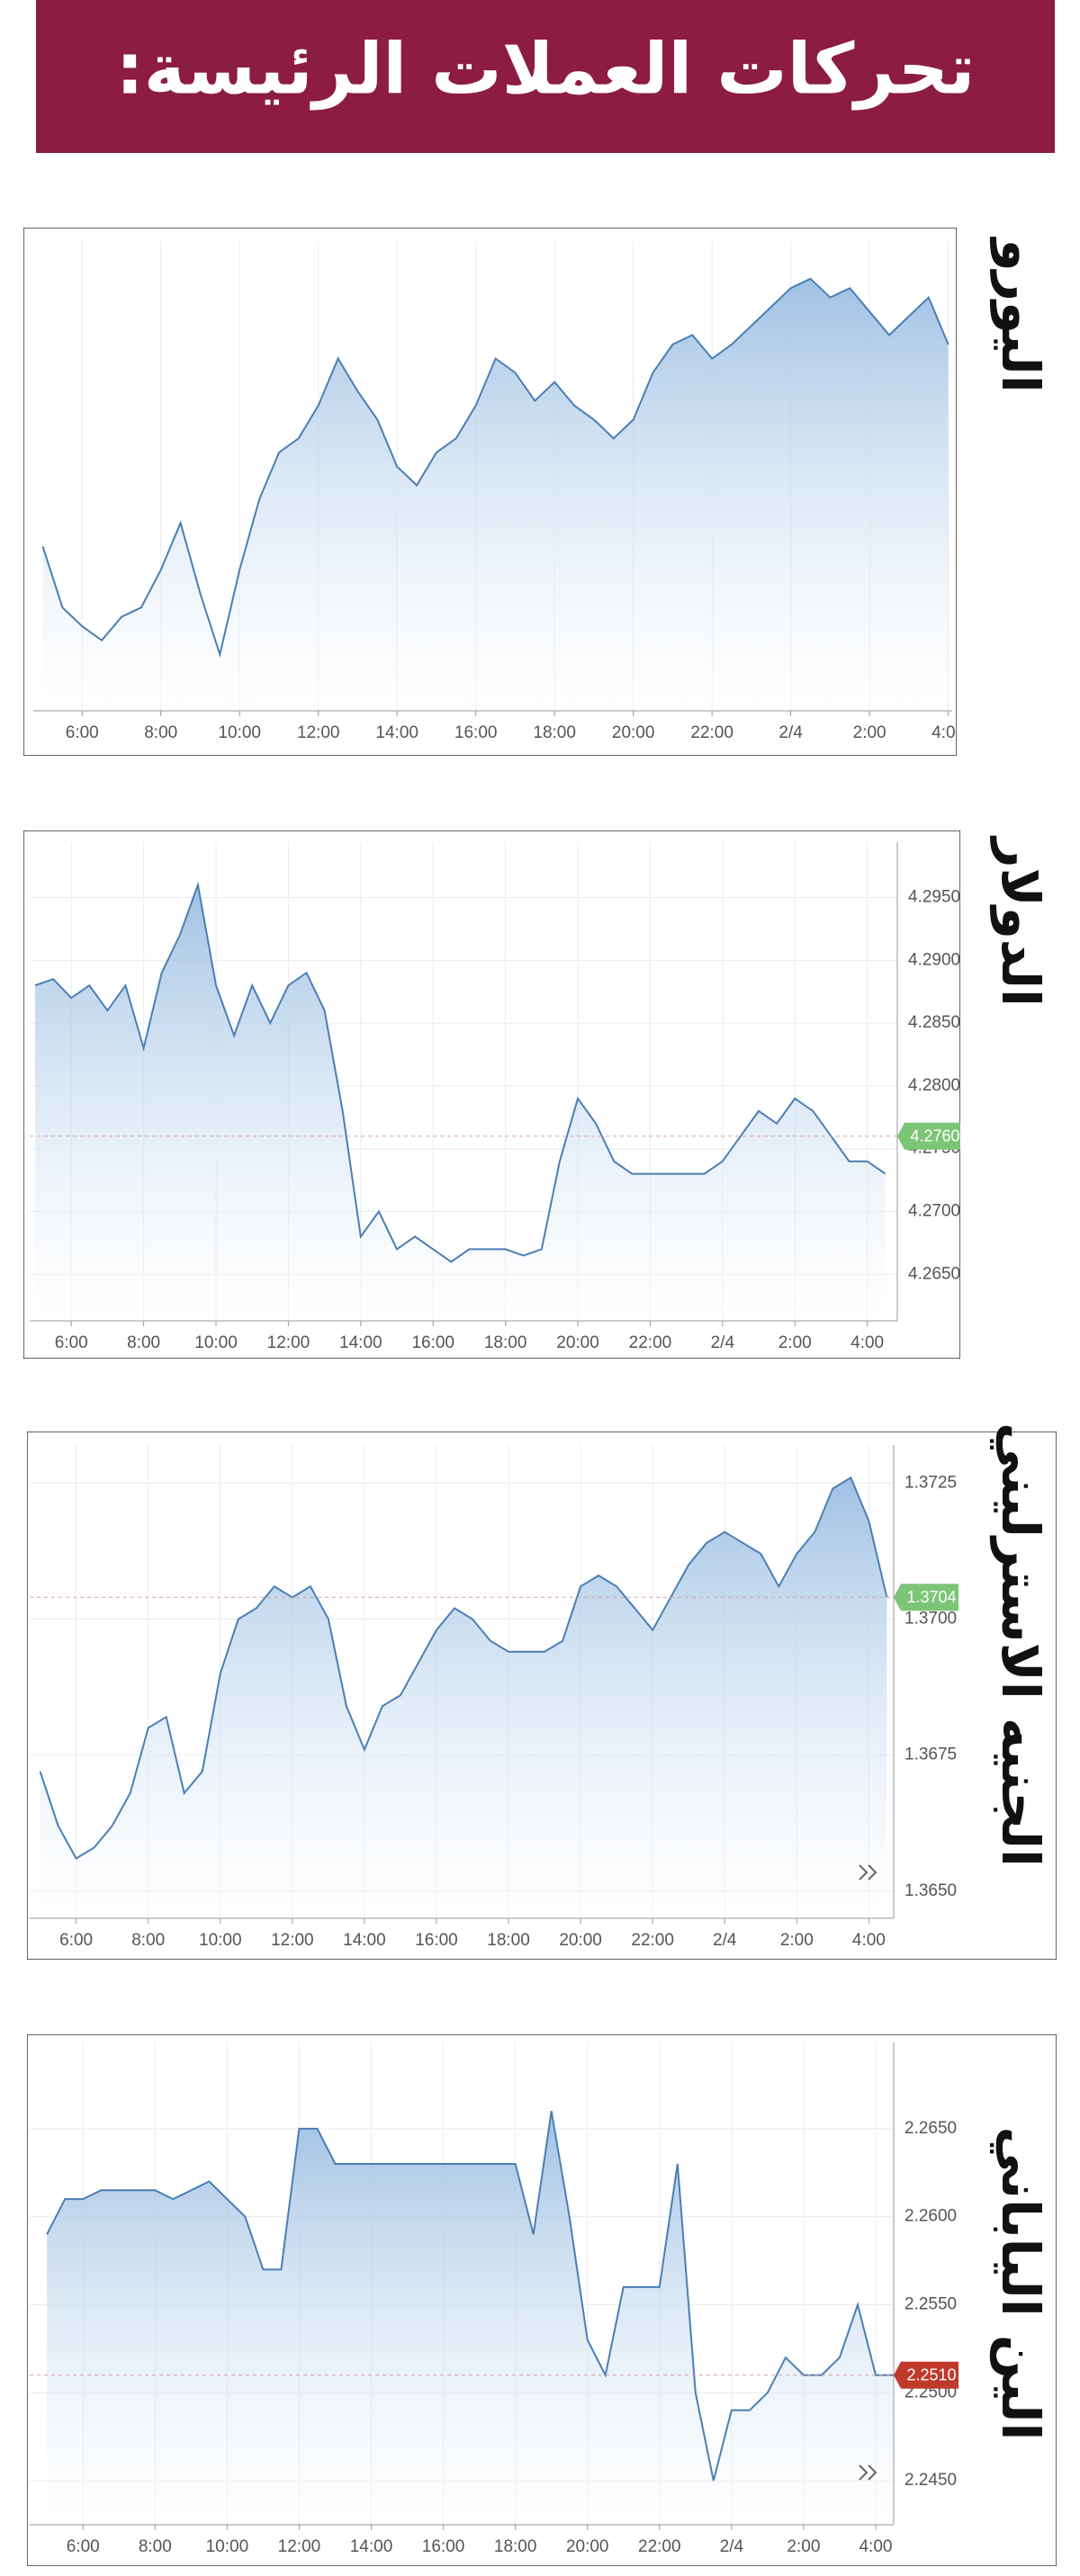 This screenshot has height=2576, width=1080. What do you see at coordinates (930, 2217) in the screenshot?
I see `y-tick-label: 2.2600` at bounding box center [930, 2217].